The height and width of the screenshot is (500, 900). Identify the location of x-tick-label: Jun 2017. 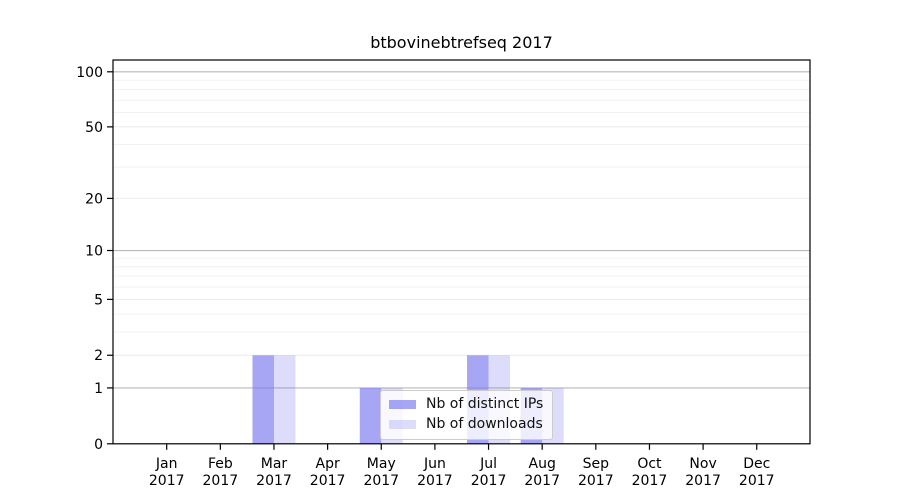
(435, 472).